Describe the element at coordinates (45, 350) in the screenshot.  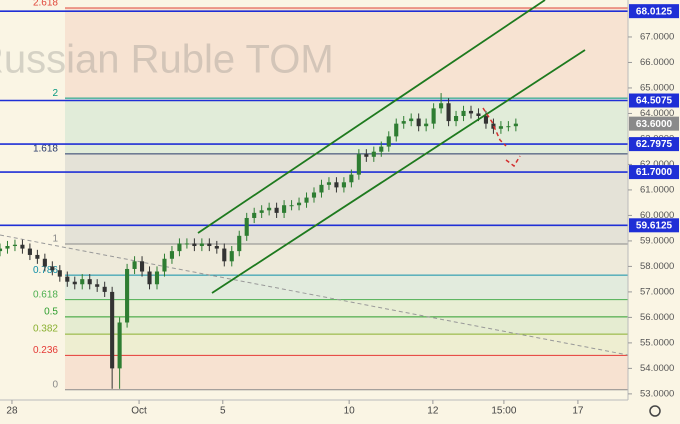
I see `fib-label: 0.236` at that location.